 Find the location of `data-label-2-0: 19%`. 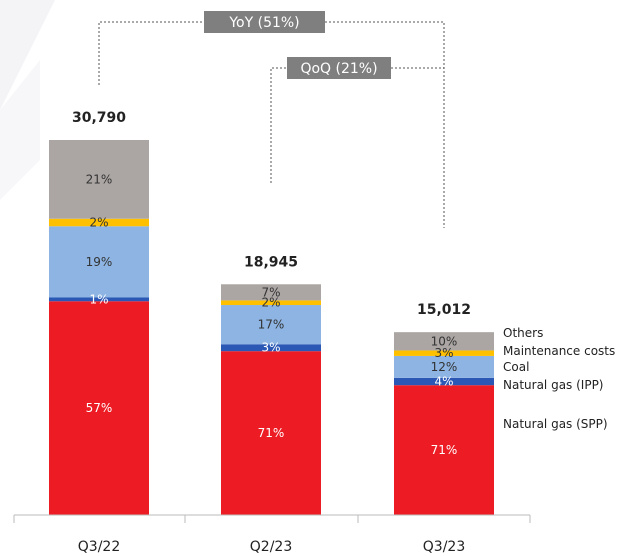

data-label-2-0: 19% is located at coordinates (99, 262).